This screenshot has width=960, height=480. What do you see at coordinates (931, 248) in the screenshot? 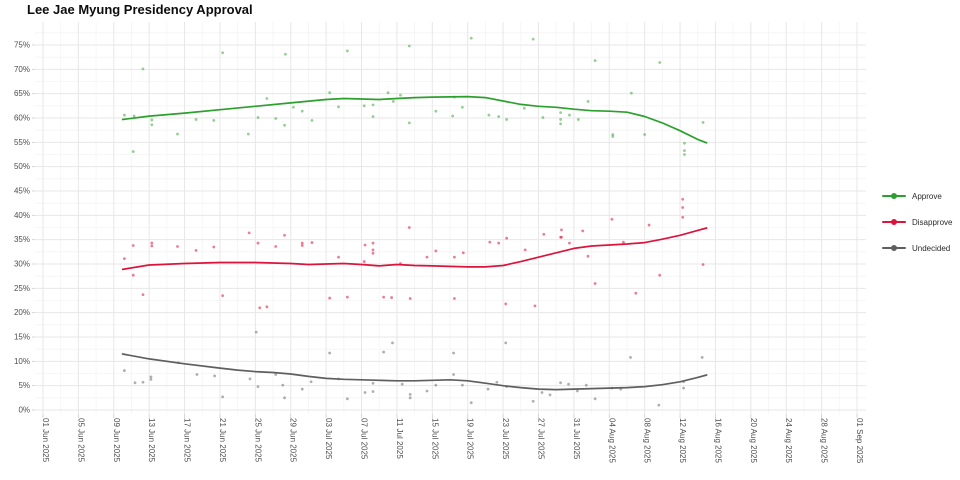
I see `legend-label-undecided: Undecided` at bounding box center [931, 248].